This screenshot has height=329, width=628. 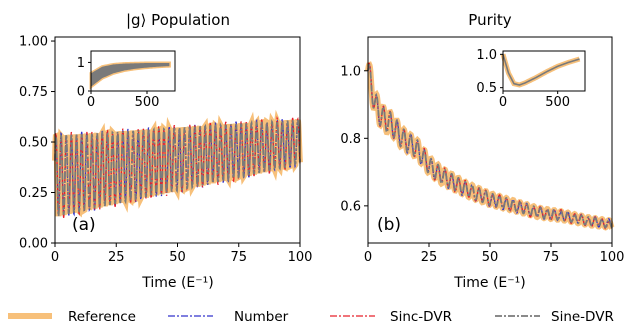 I want to click on series-line-sine-dvr, so click(x=177, y=167).